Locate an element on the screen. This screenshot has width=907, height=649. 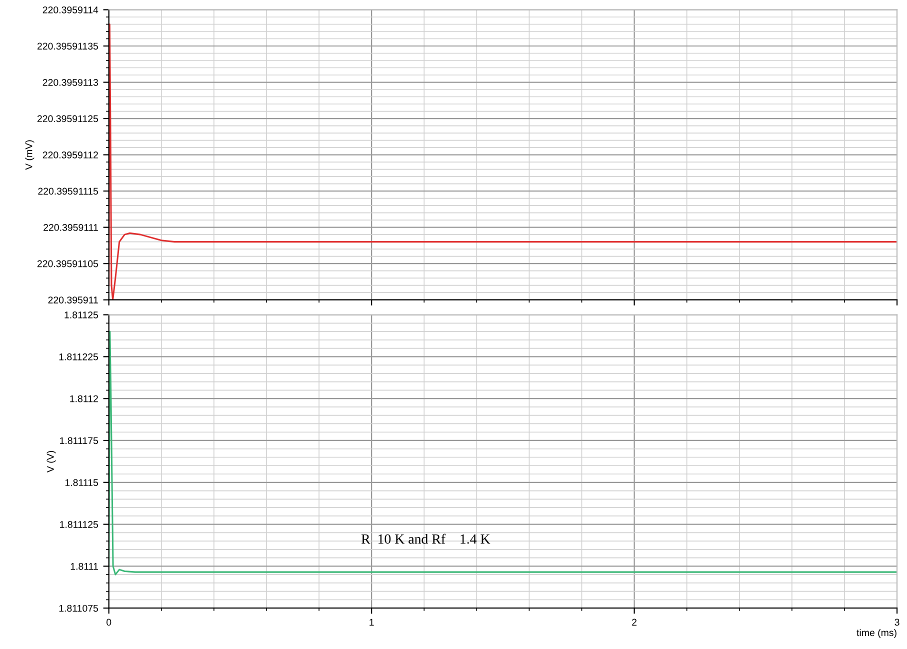
y-tick-label: 220.3959113 is located at coordinates (70, 82).